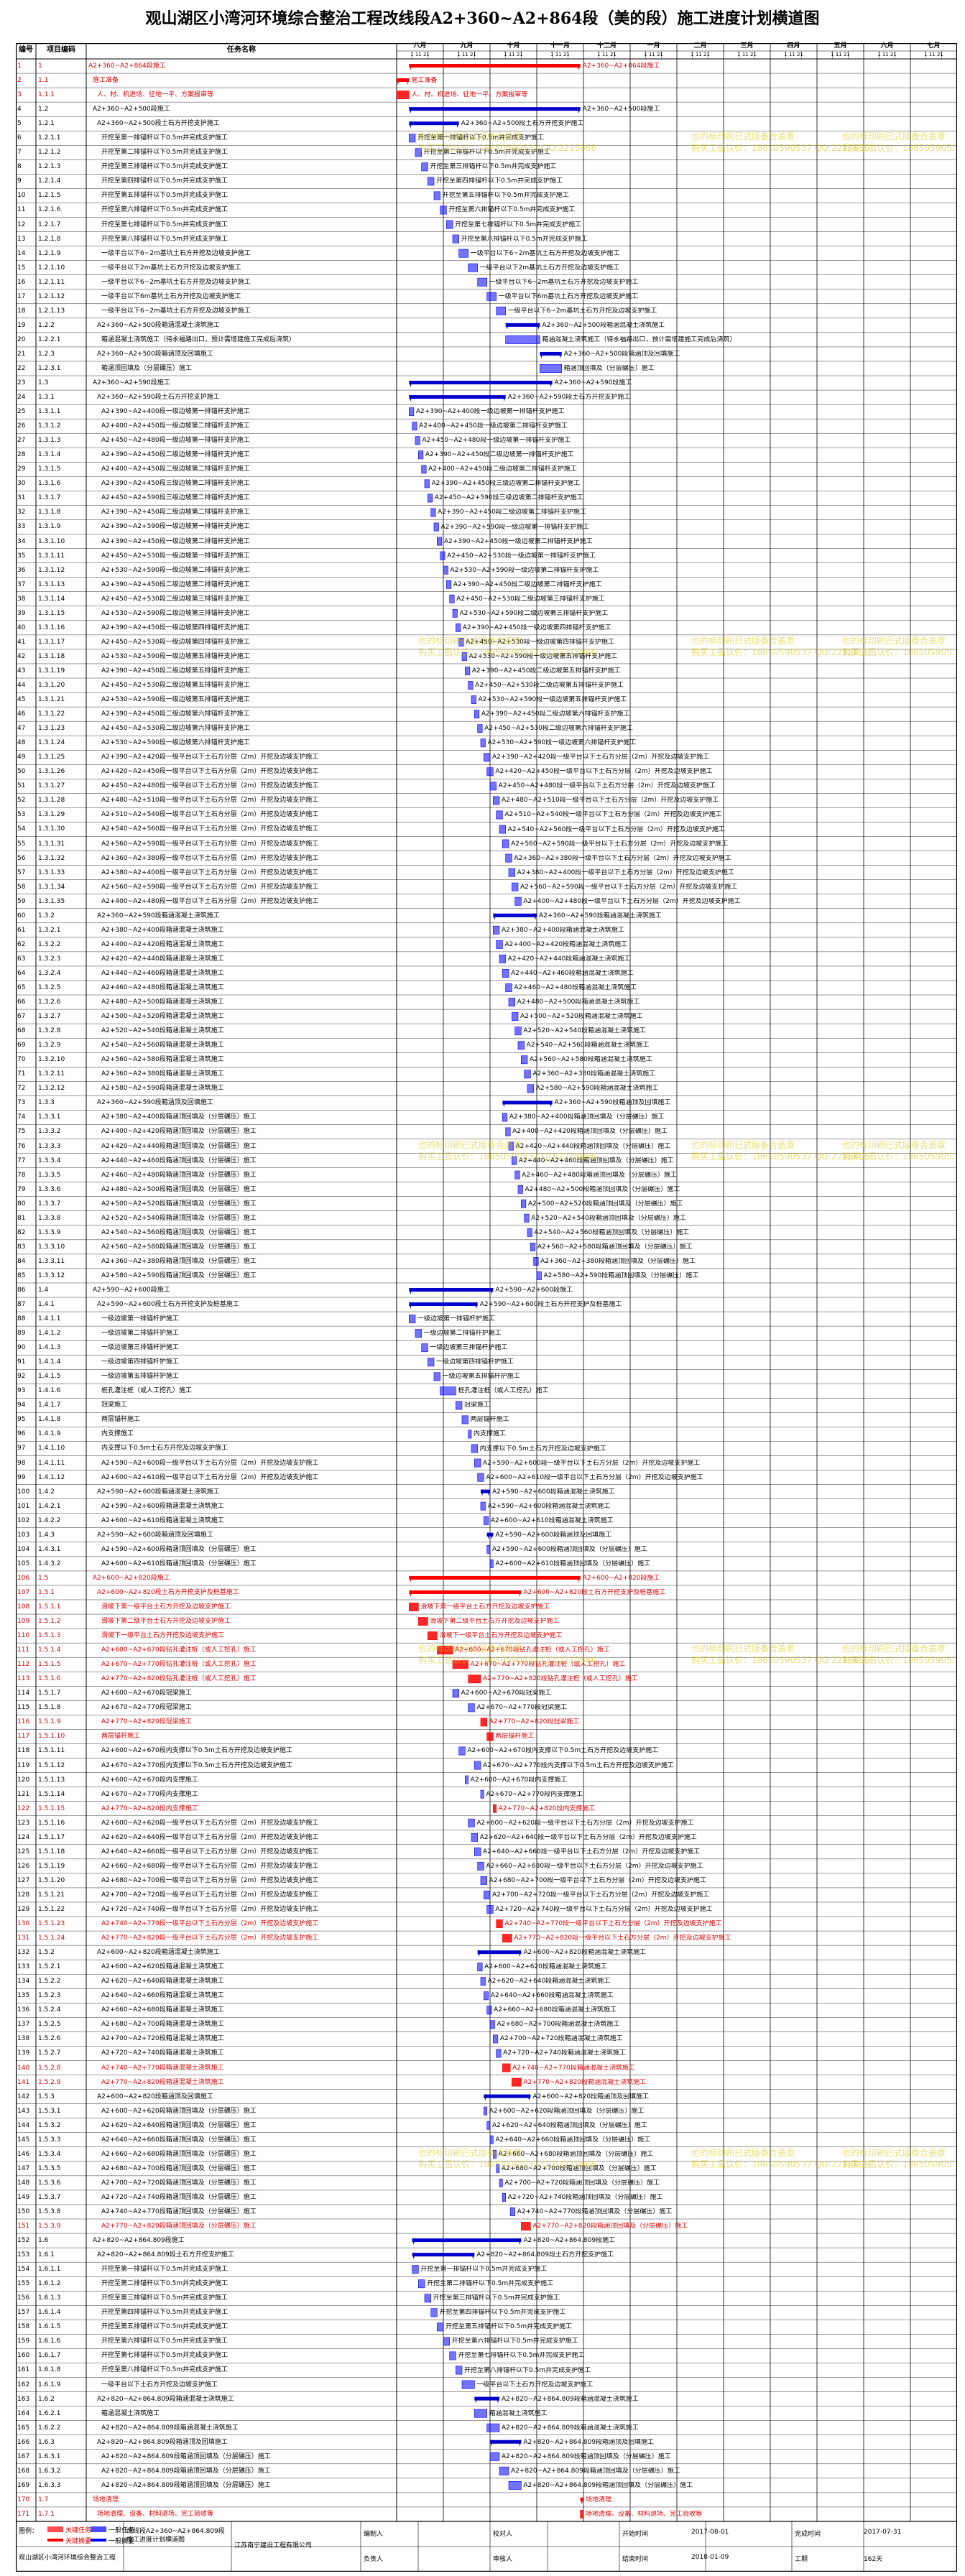 The image size is (965, 2576). I want to click on row-code: 1.3.1.16, so click(51, 627).